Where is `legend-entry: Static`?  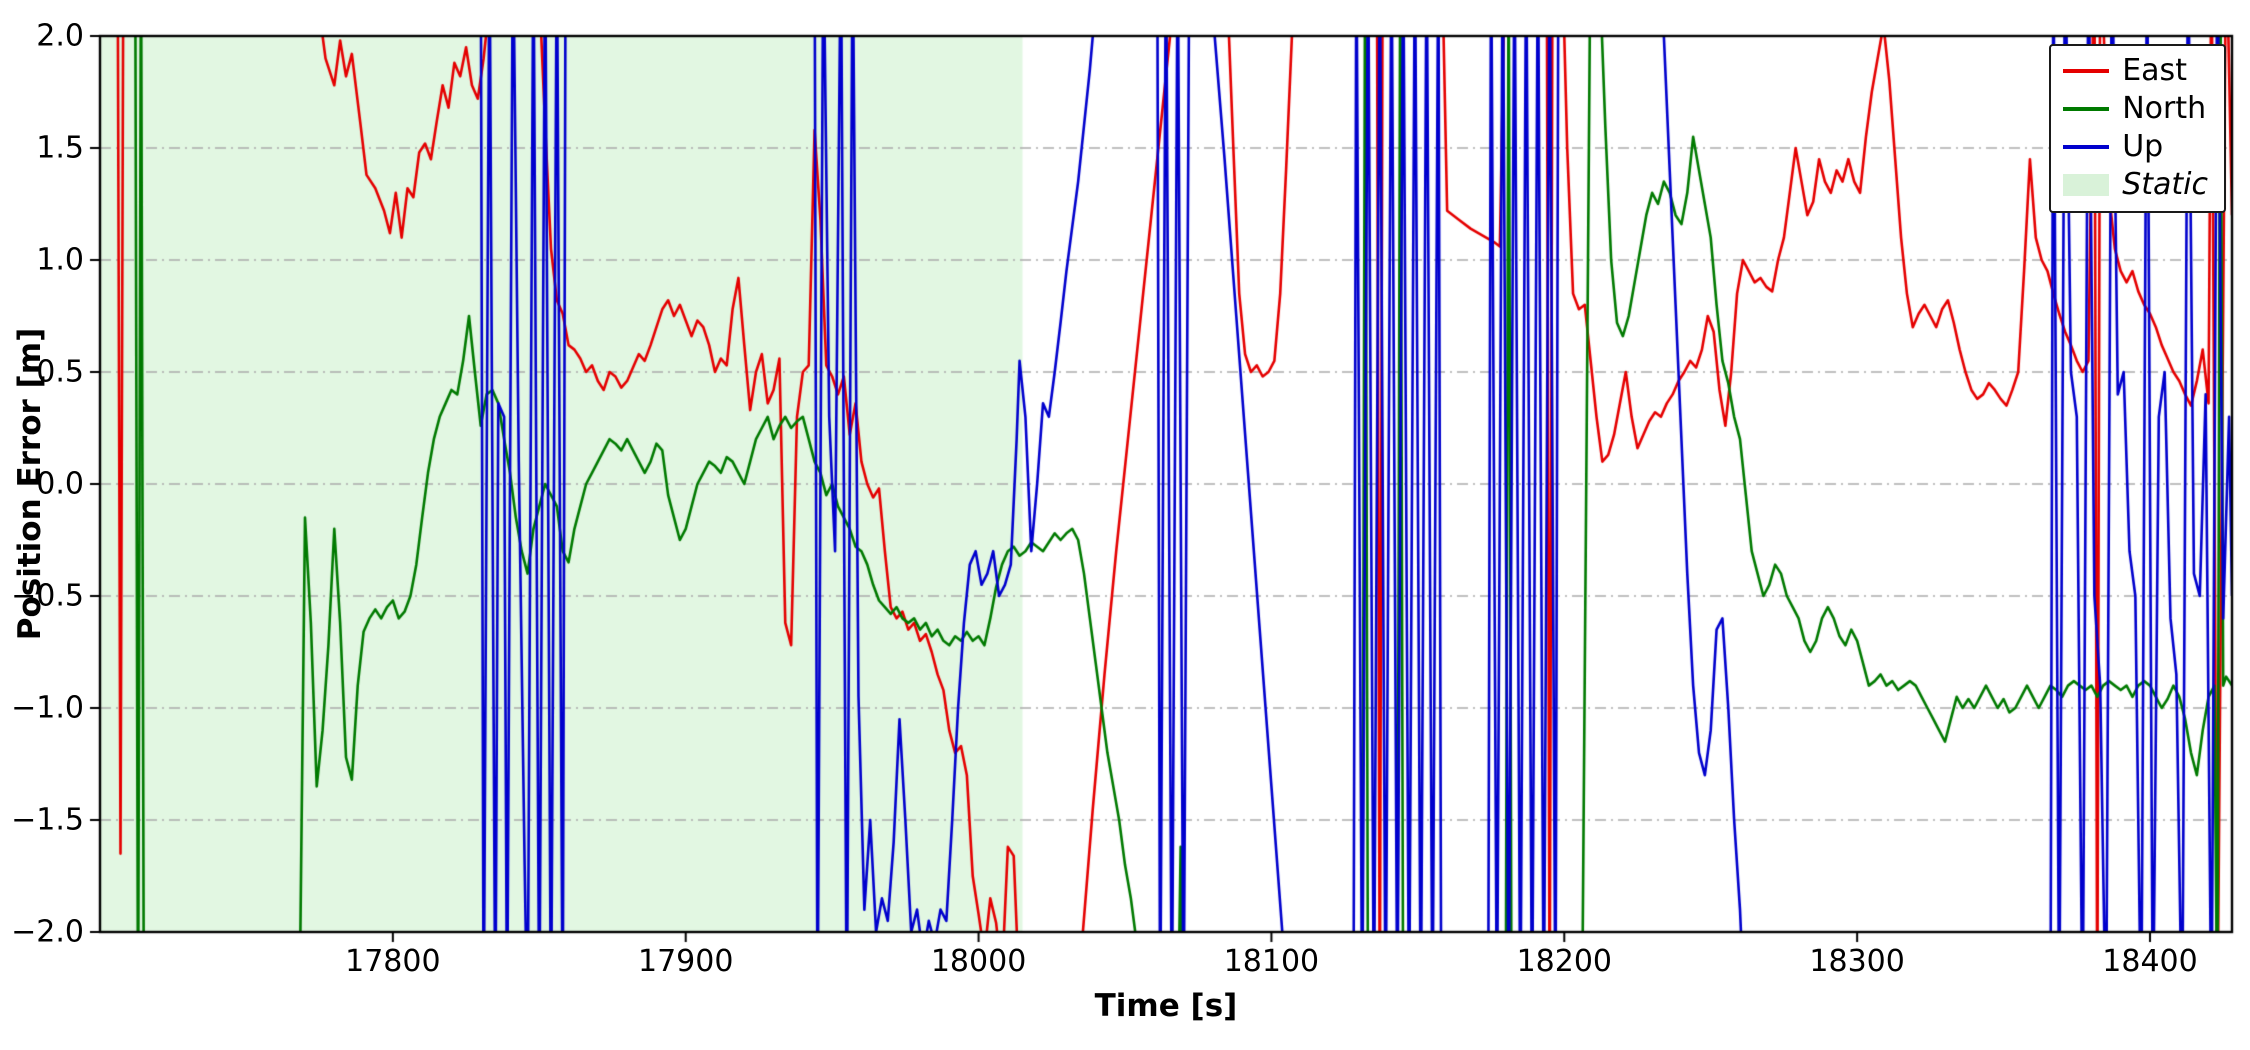 legend-entry: Static is located at coordinates (2135, 184).